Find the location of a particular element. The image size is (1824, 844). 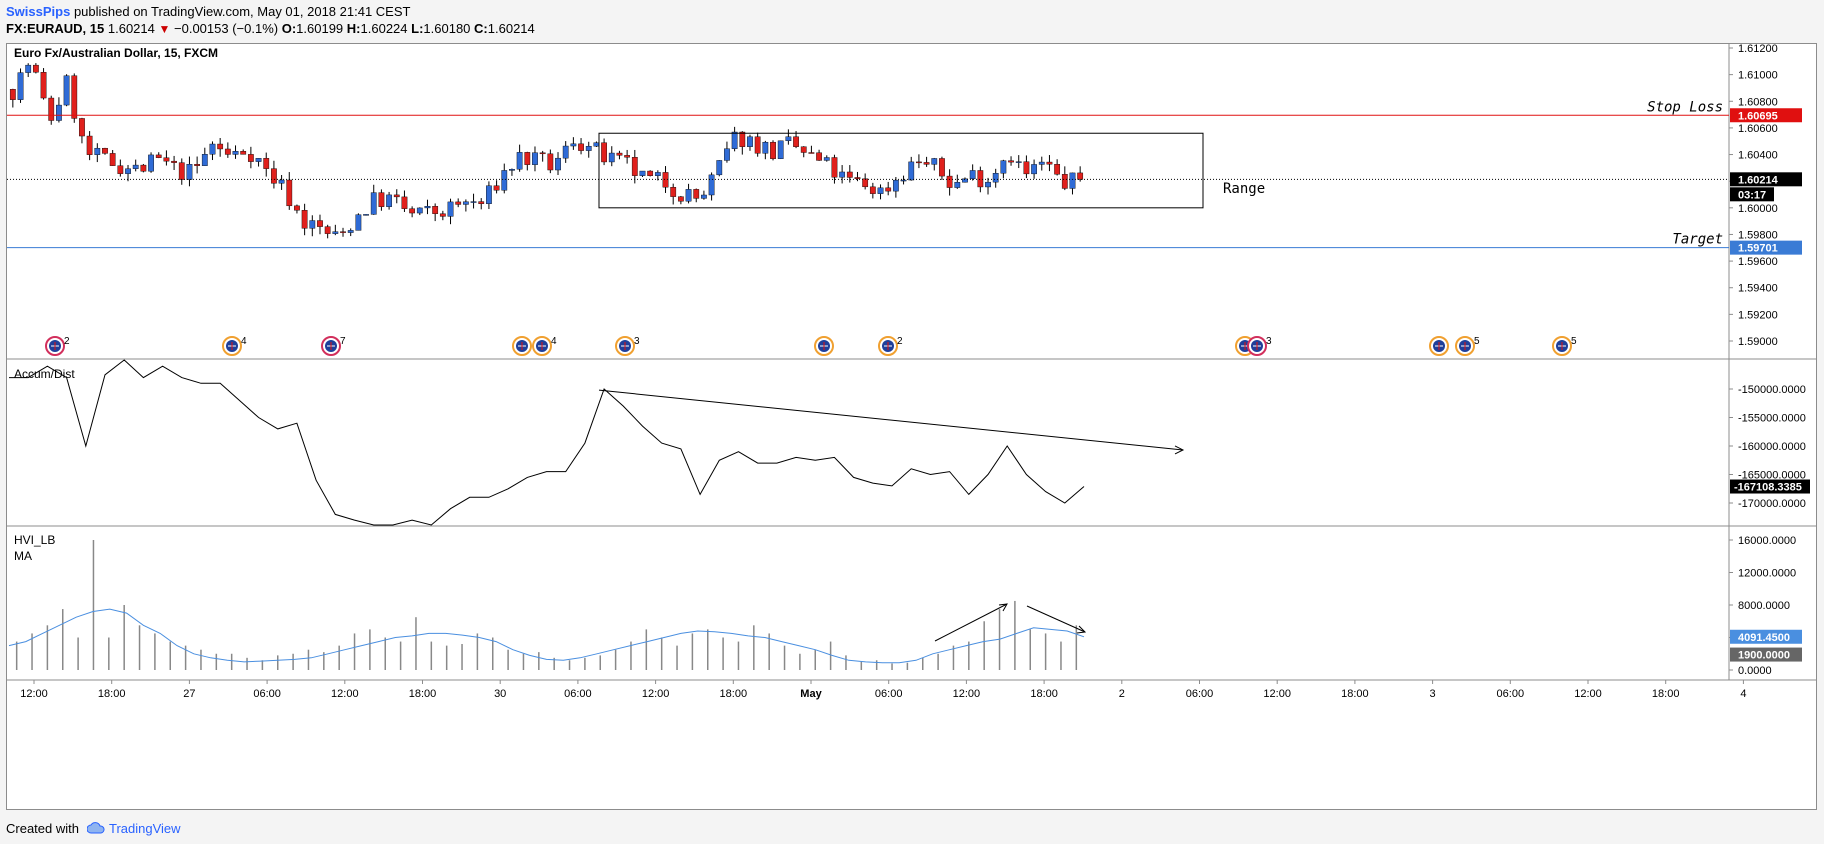

price-tick-label: 1.59800 is located at coordinates (1758, 235).